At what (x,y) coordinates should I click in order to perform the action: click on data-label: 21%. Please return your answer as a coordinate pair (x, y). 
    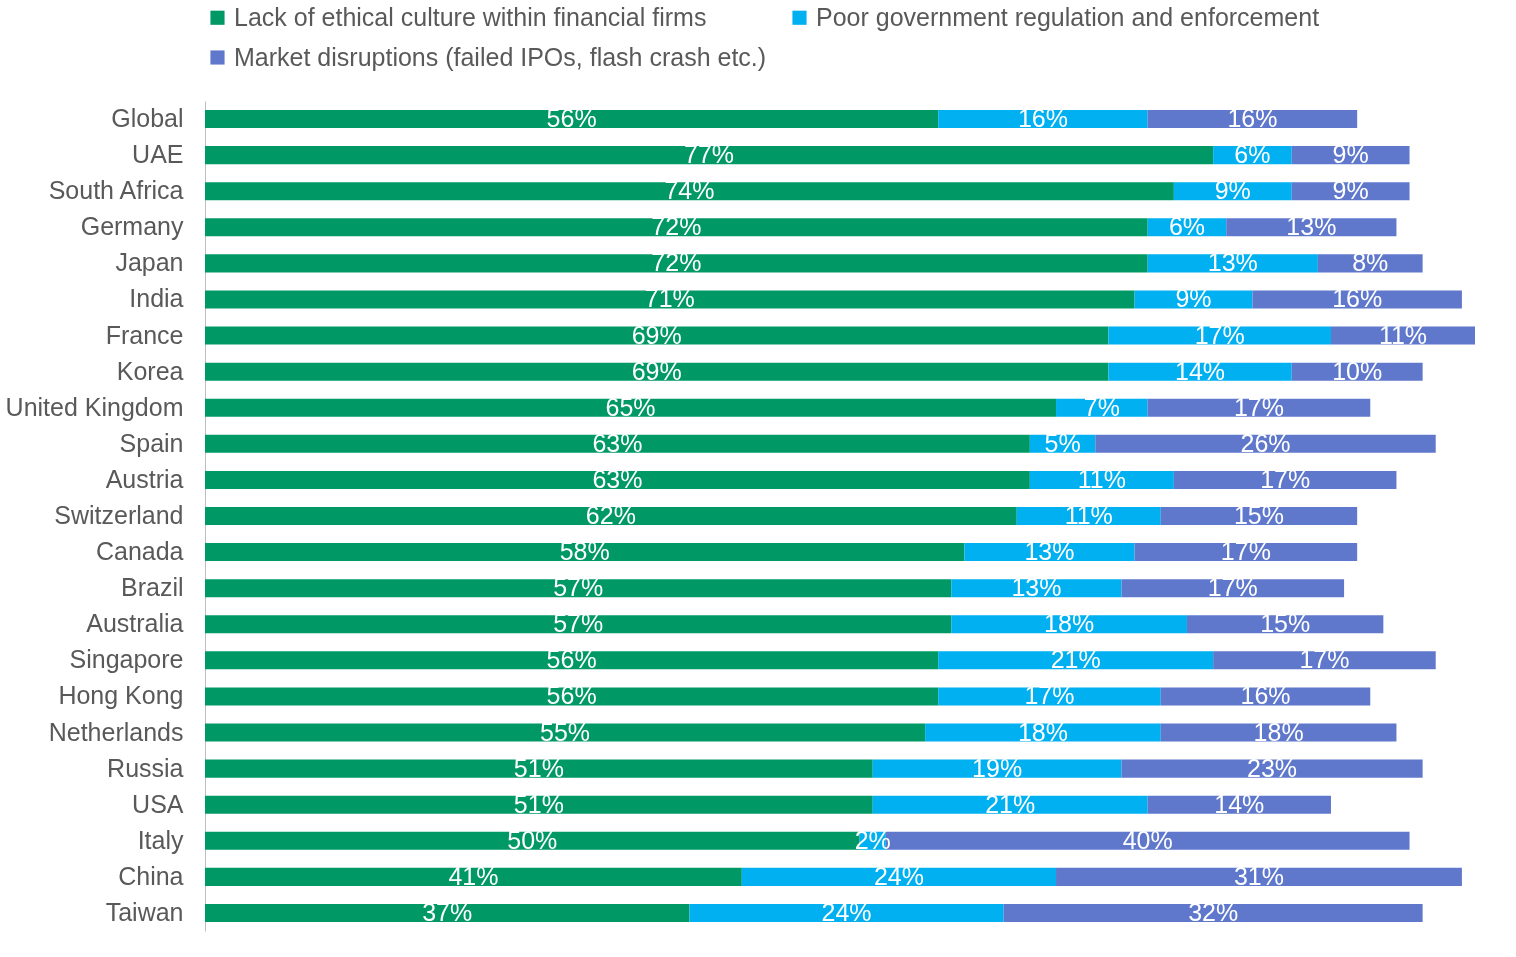
    Looking at the image, I should click on (1010, 803).